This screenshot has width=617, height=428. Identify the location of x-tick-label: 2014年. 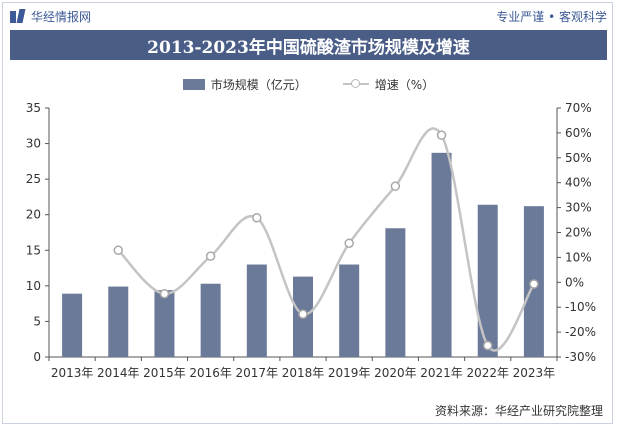
(118, 373).